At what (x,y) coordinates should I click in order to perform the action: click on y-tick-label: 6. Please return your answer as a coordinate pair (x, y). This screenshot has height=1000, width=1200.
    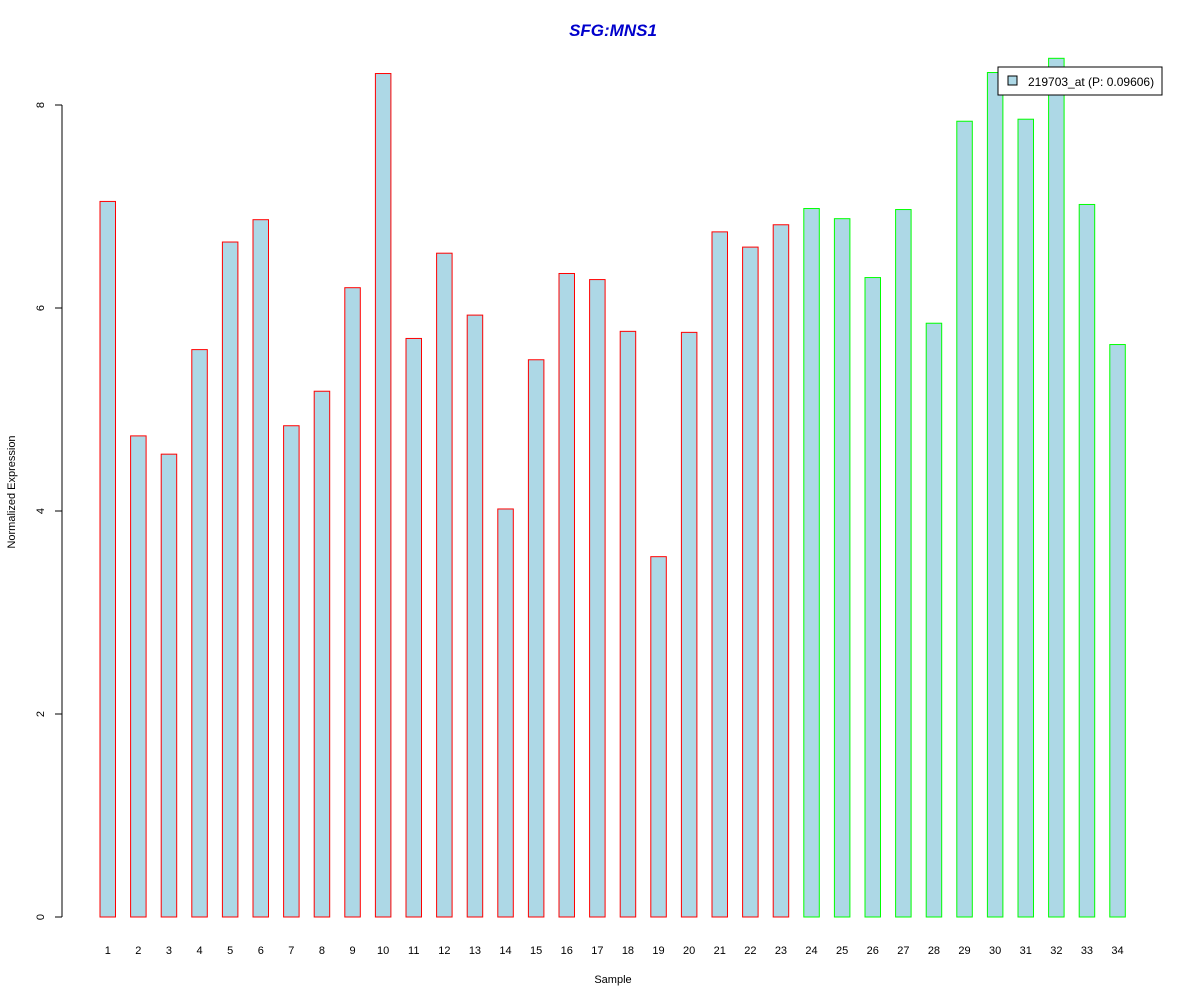
    Looking at the image, I should click on (41, 308).